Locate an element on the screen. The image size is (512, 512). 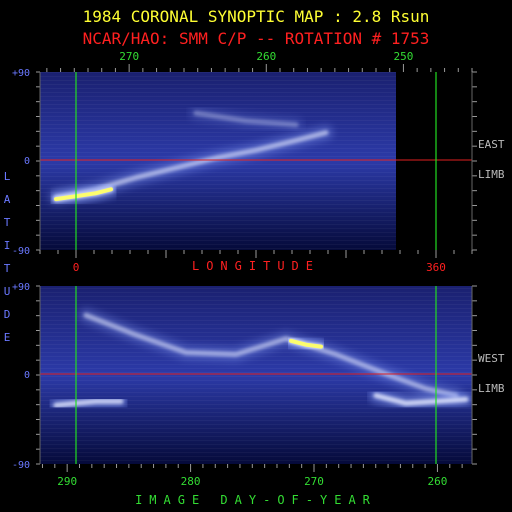
latitude-label-letter: A is located at coordinates (7, 199).